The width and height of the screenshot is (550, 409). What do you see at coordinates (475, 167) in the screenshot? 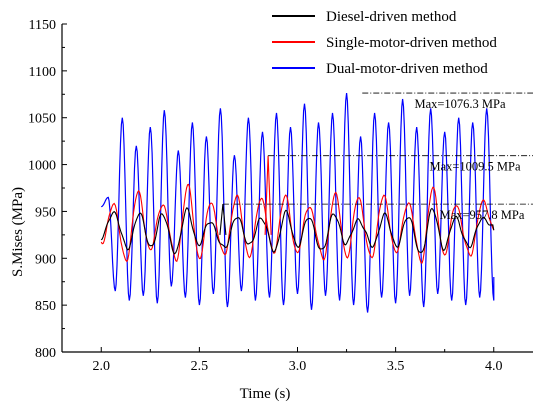
I see `max-annotation-label: Max=1009.5 MPa` at bounding box center [475, 167].